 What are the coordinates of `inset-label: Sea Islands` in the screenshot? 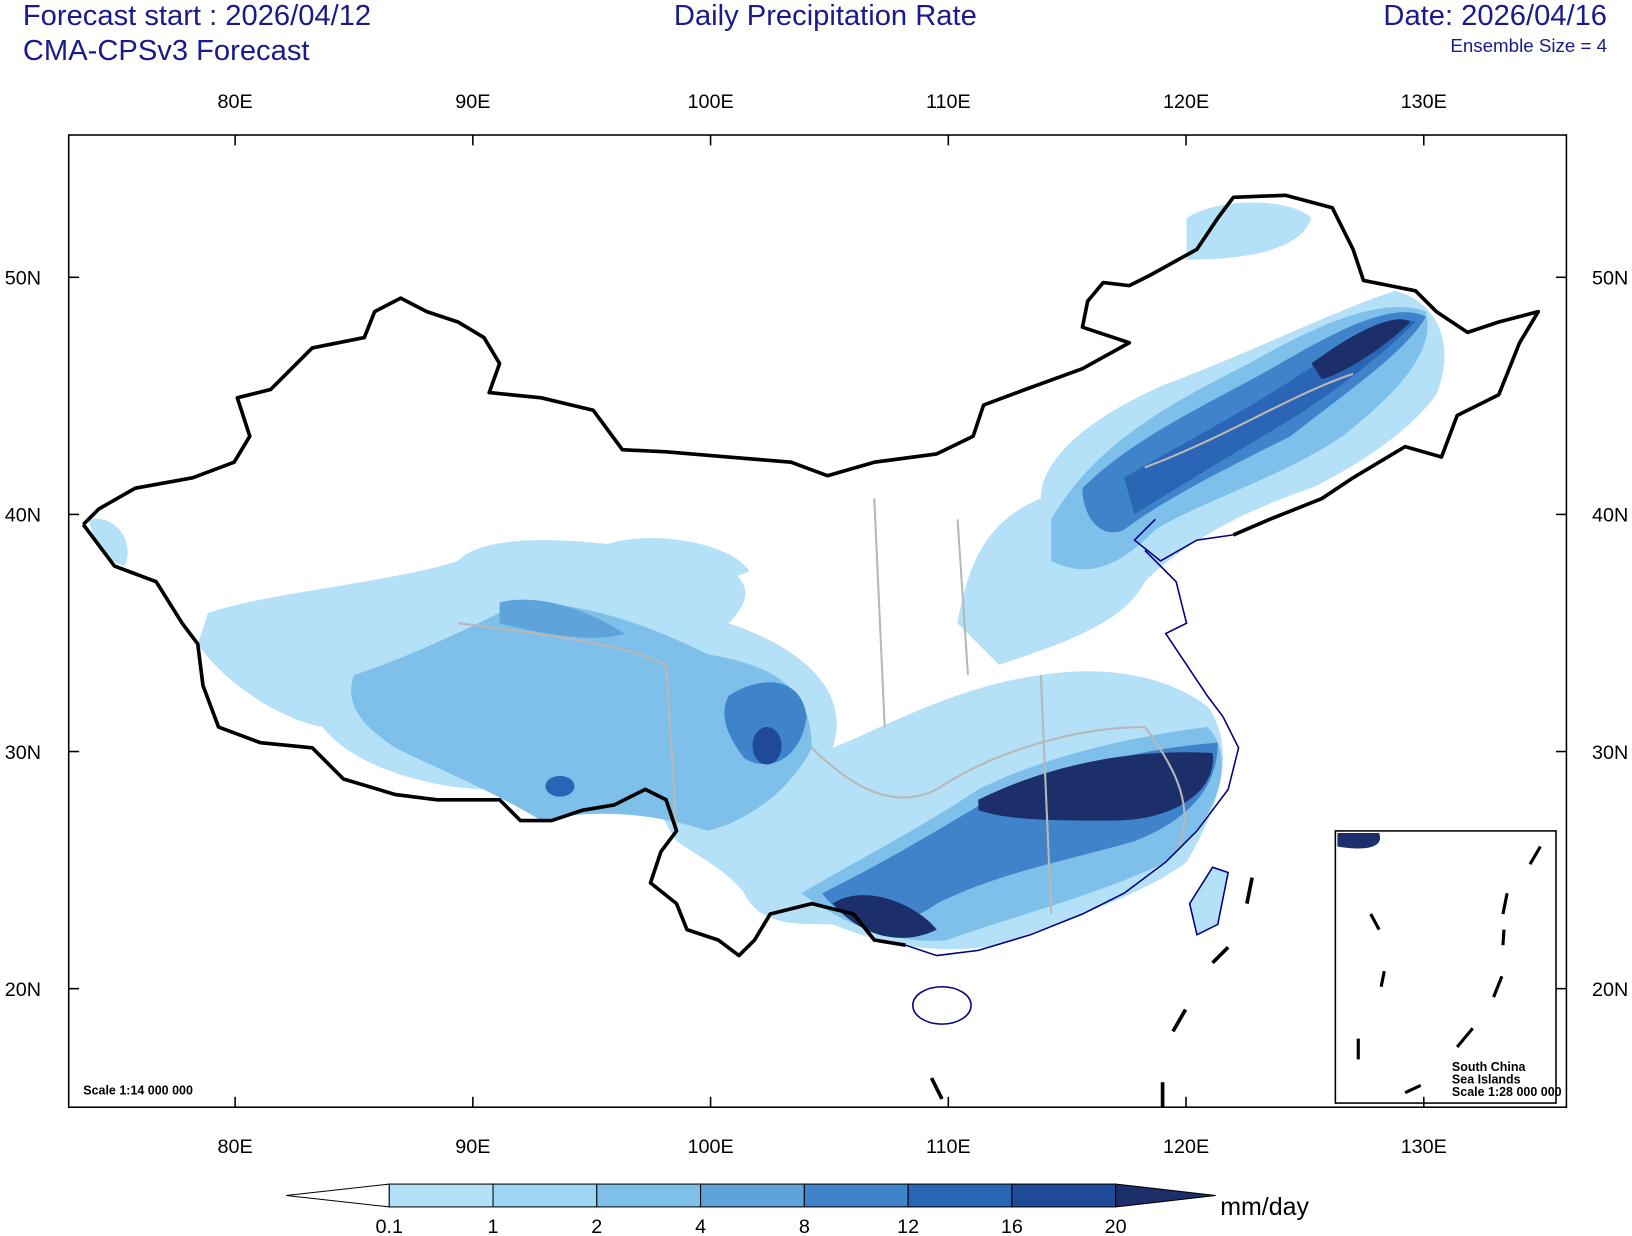 It's located at (1486, 1079).